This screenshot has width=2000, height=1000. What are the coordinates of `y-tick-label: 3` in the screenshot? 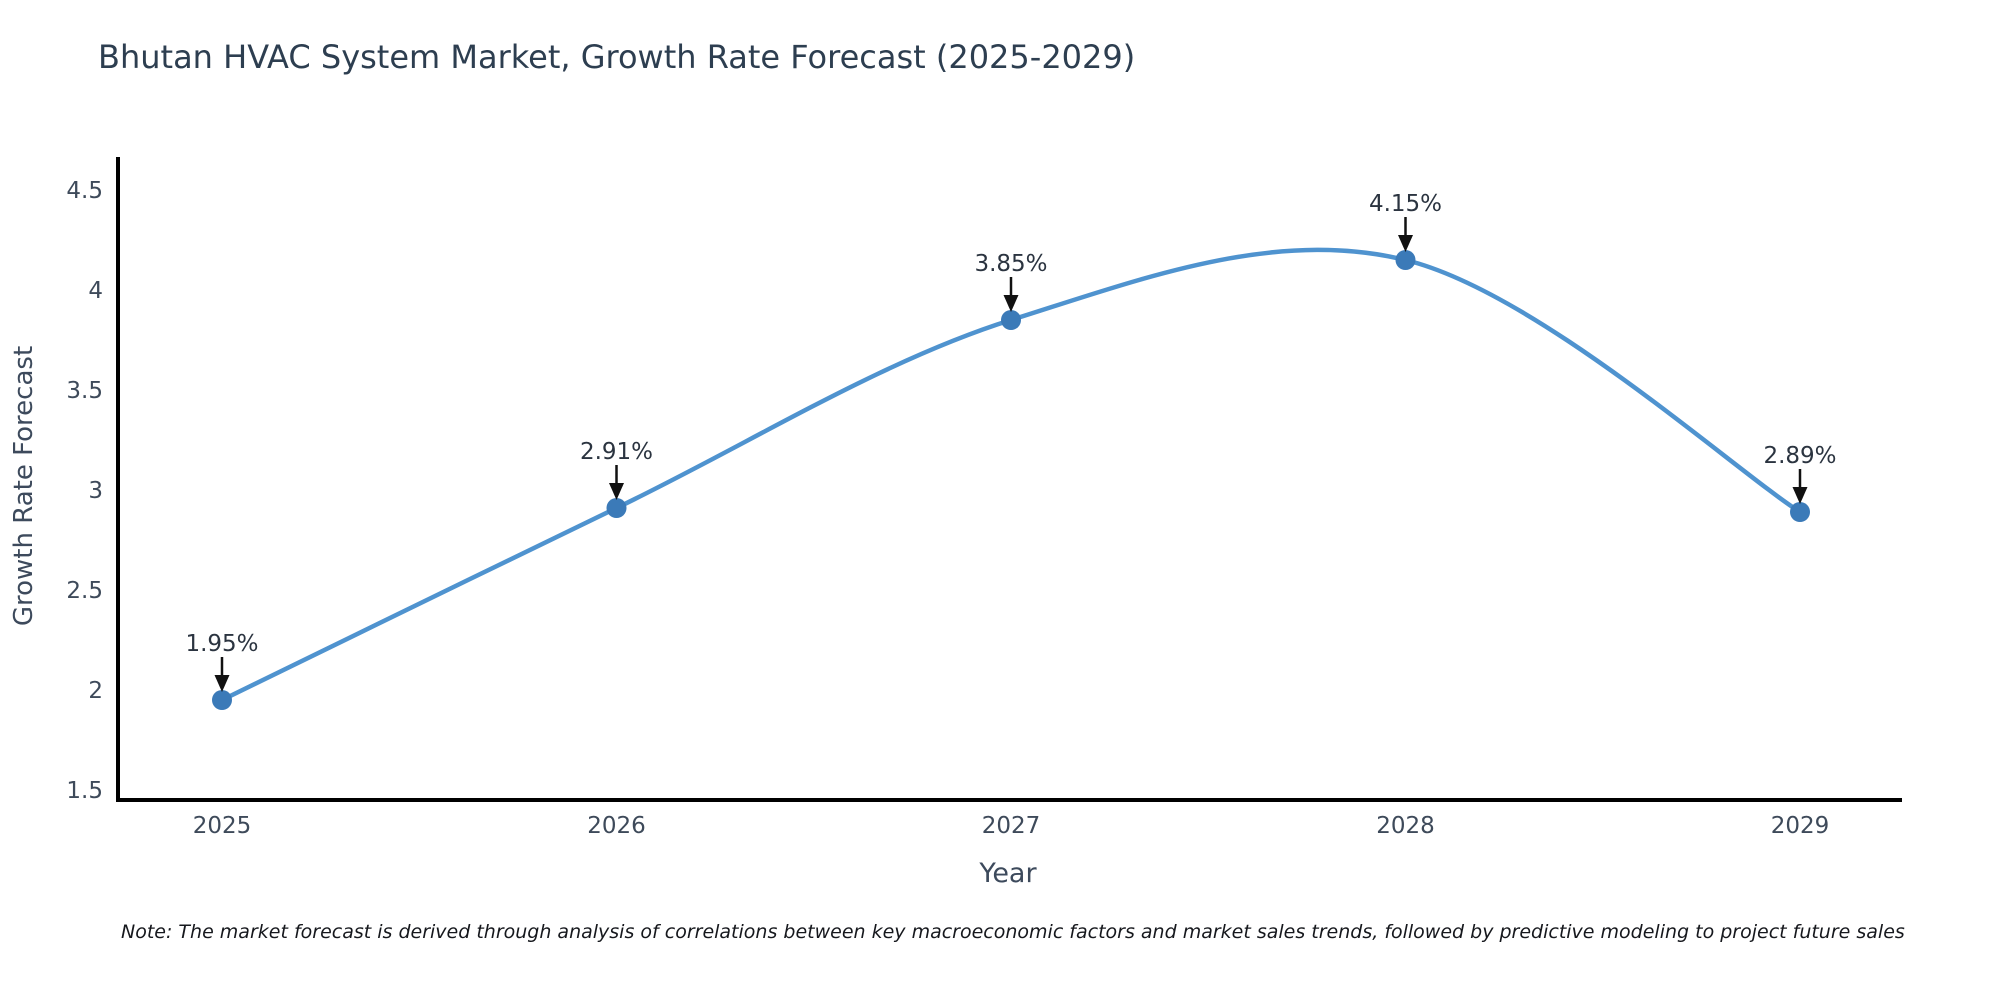 It's located at (95, 491).